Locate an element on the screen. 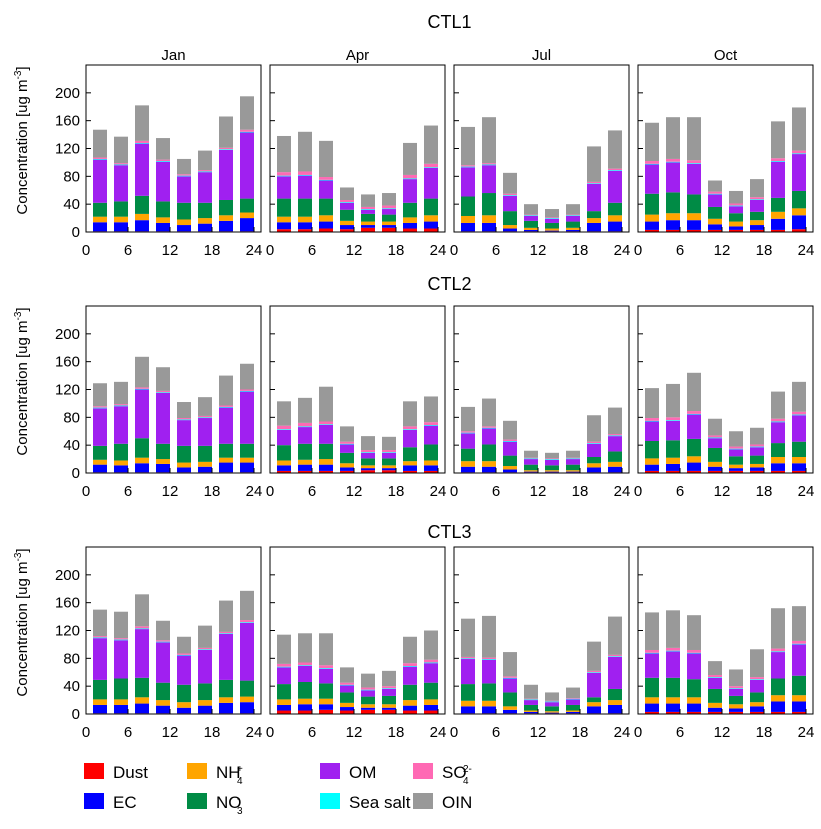 The width and height of the screenshot is (821, 829). legend-label-om: OM is located at coordinates (362, 772).